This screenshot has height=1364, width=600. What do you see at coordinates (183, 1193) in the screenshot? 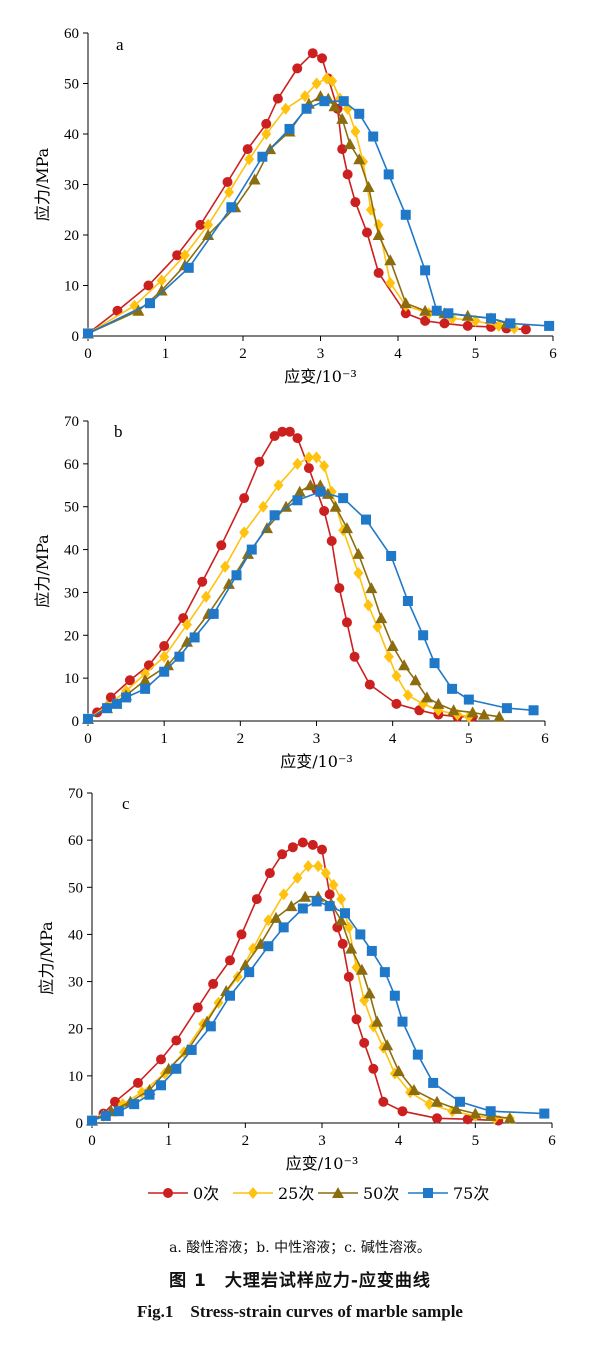
I see `legend-item: 0次` at bounding box center [183, 1193].